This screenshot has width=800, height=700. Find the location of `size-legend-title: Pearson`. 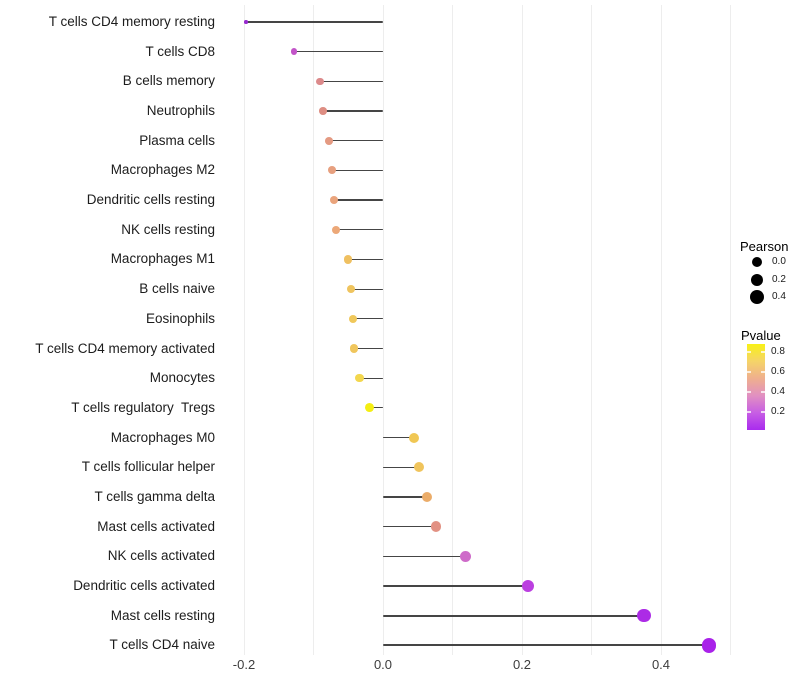

size-legend-title: Pearson is located at coordinates (764, 246).